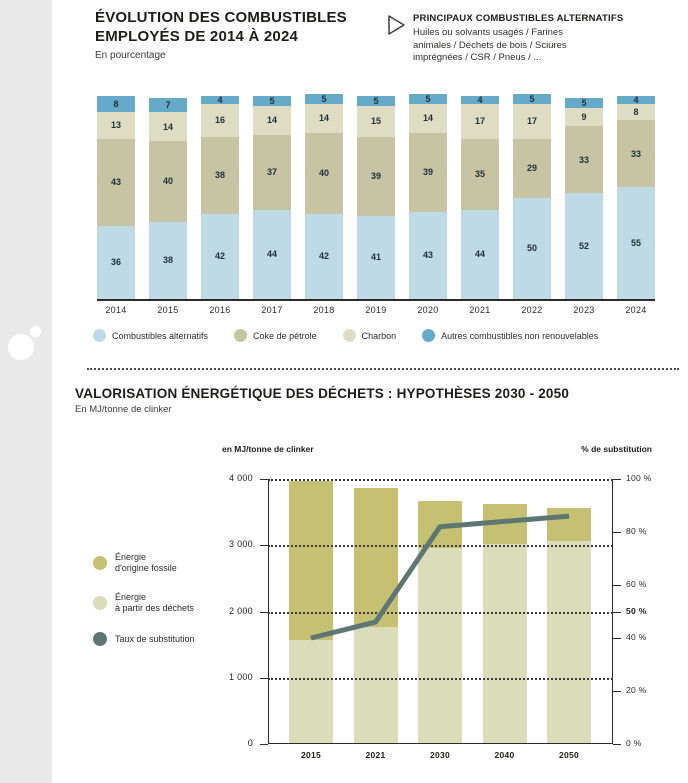  What do you see at coordinates (488, 32) in the screenshot?
I see `callout-body-line: Huiles ou solvants usagés / Farines` at bounding box center [488, 32].